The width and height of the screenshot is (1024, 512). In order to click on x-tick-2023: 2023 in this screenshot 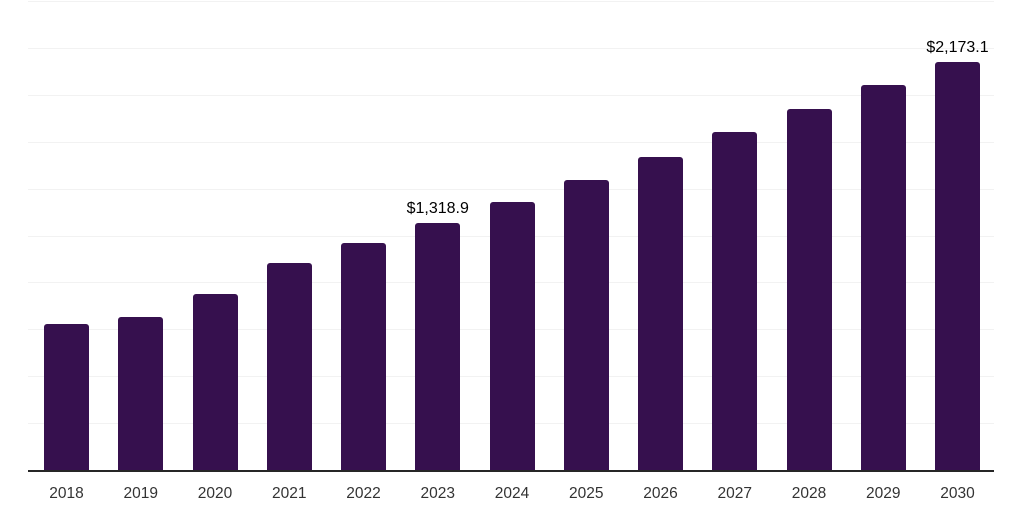, I will do `click(437, 493)`.